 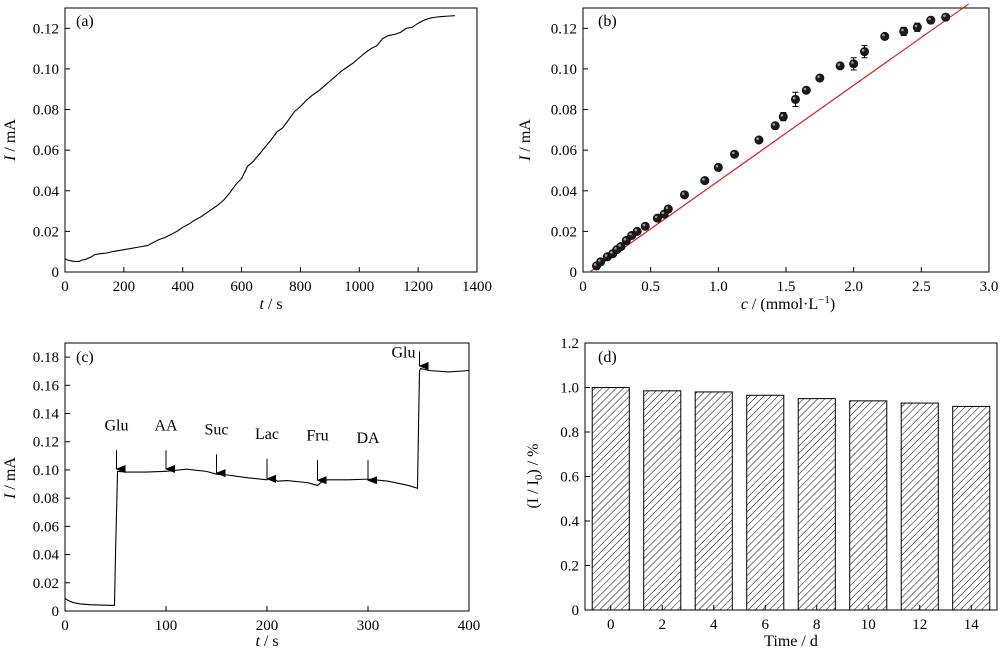 I want to click on y-tick-label: 0.14, so click(x=46, y=415).